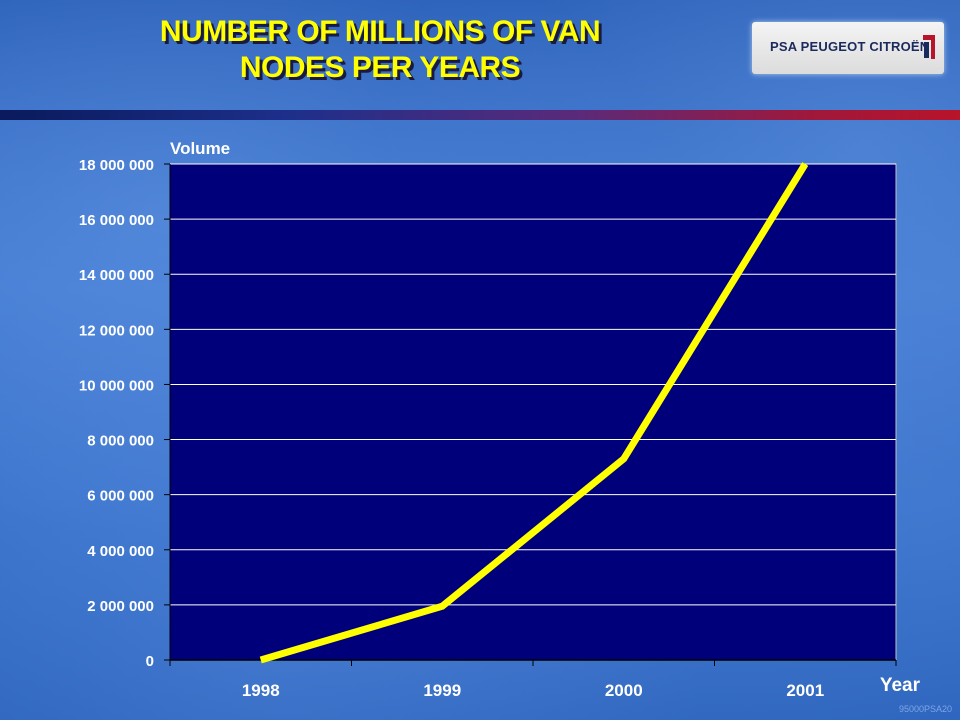 The height and width of the screenshot is (720, 960). What do you see at coordinates (929, 47) in the screenshot?
I see `logo-flag-icon` at bounding box center [929, 47].